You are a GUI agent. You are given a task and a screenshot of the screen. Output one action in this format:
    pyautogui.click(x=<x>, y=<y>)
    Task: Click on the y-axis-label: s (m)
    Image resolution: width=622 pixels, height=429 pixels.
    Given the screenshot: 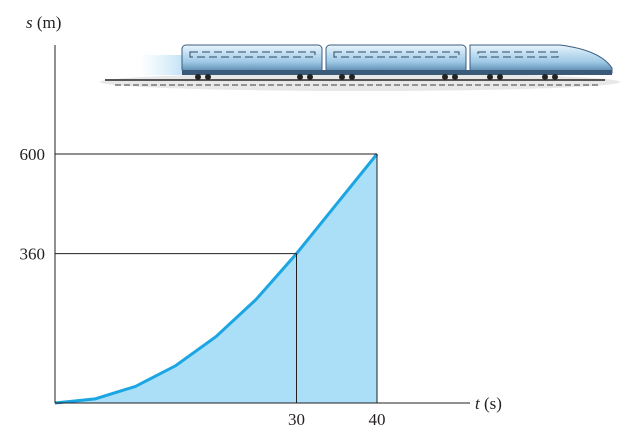 What is the action you would take?
    pyautogui.click(x=43, y=22)
    